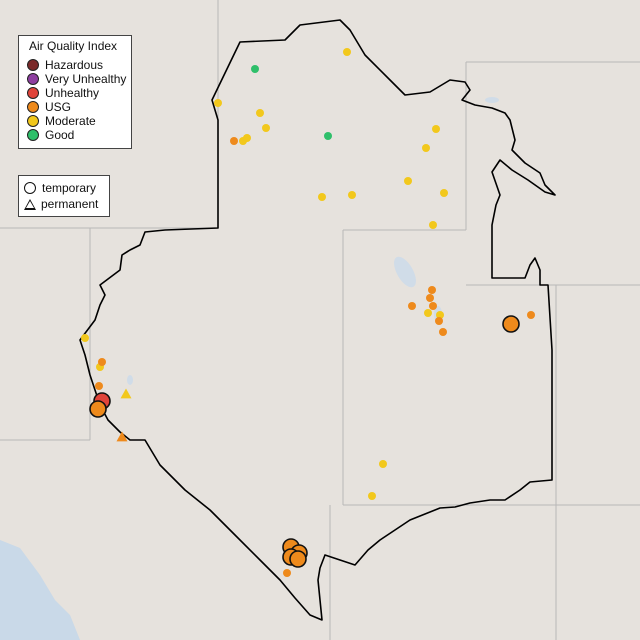  Describe the element at coordinates (60, 135) in the screenshot. I see `legend-label-good: Good` at that location.